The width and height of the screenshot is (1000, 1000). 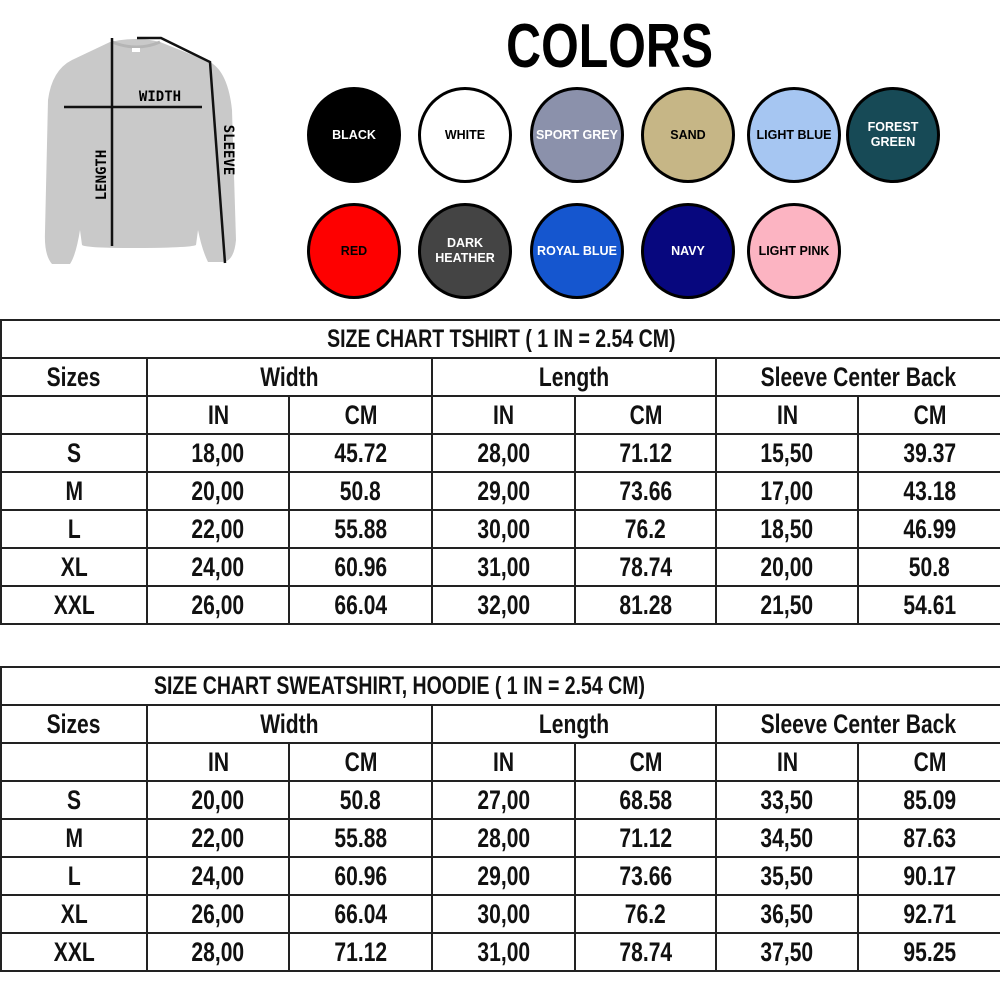 I want to click on value-cell: 81.28, so click(x=645, y=605).